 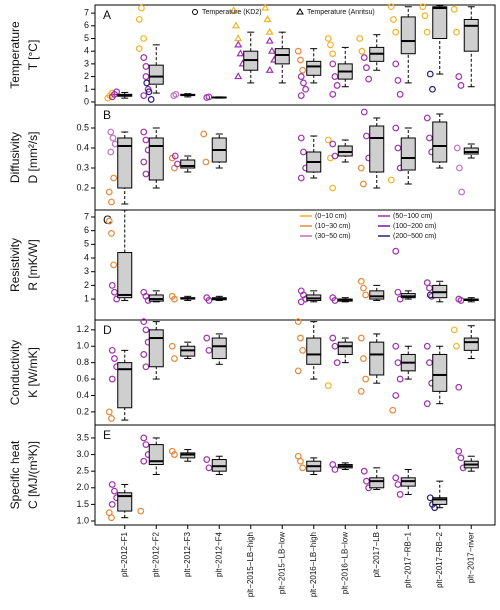 I want to click on y-tick-label: 3.5, so click(x=82, y=437).